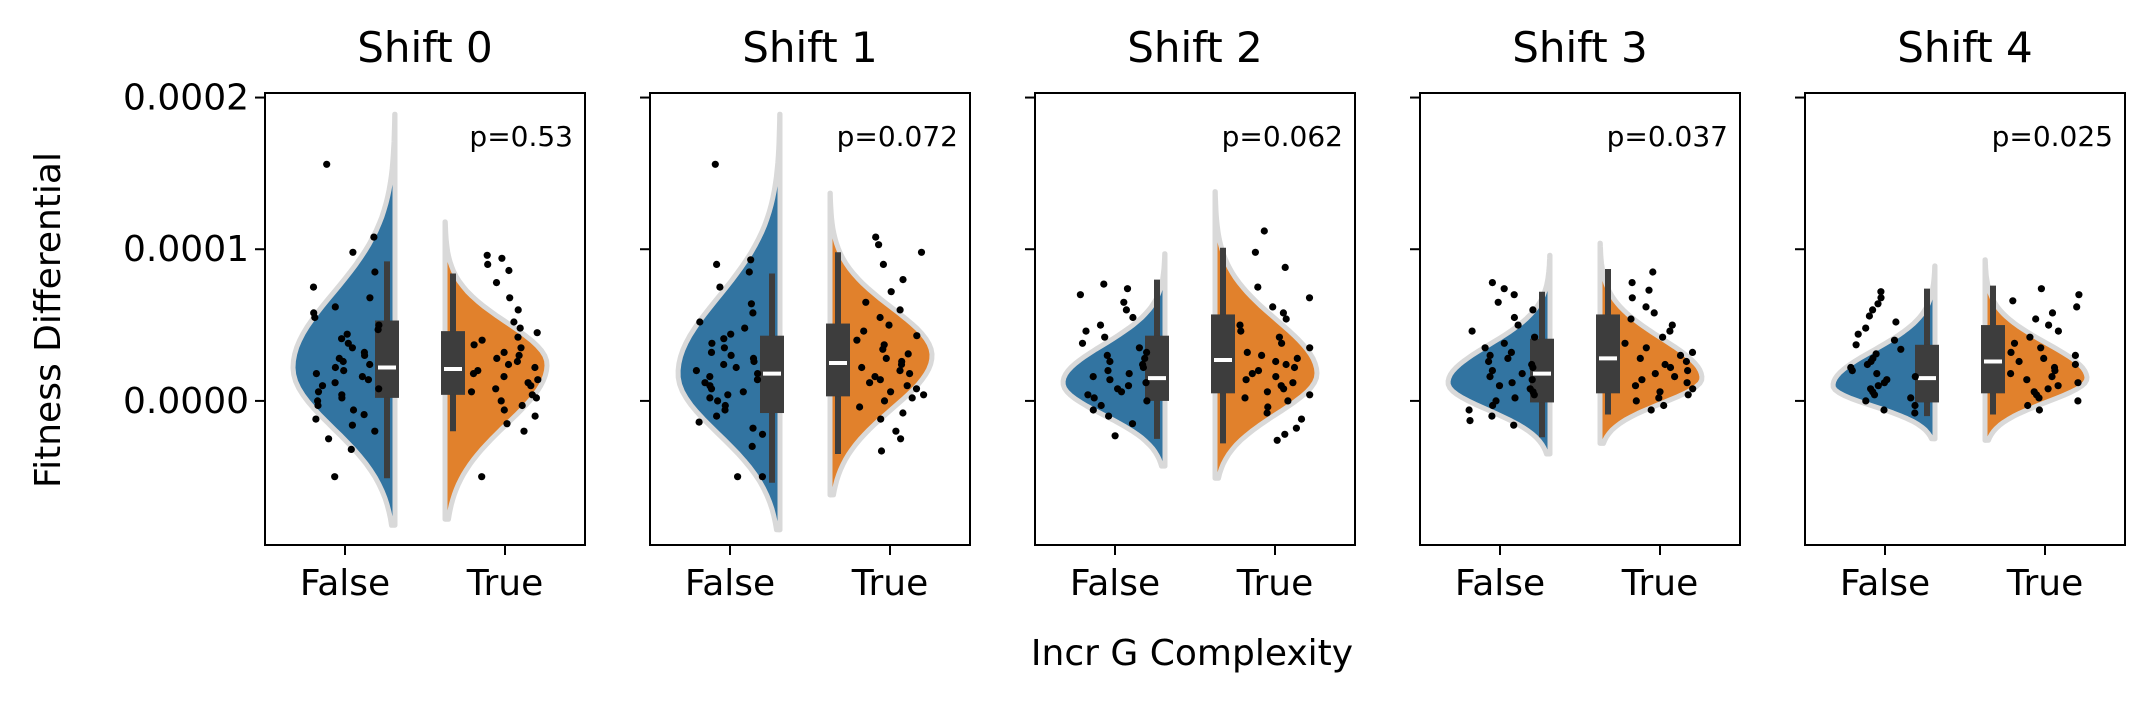 This screenshot has width=2153, height=705. Describe the element at coordinates (48, 320) in the screenshot. I see `y-axis-label: Fitness Differential` at that location.